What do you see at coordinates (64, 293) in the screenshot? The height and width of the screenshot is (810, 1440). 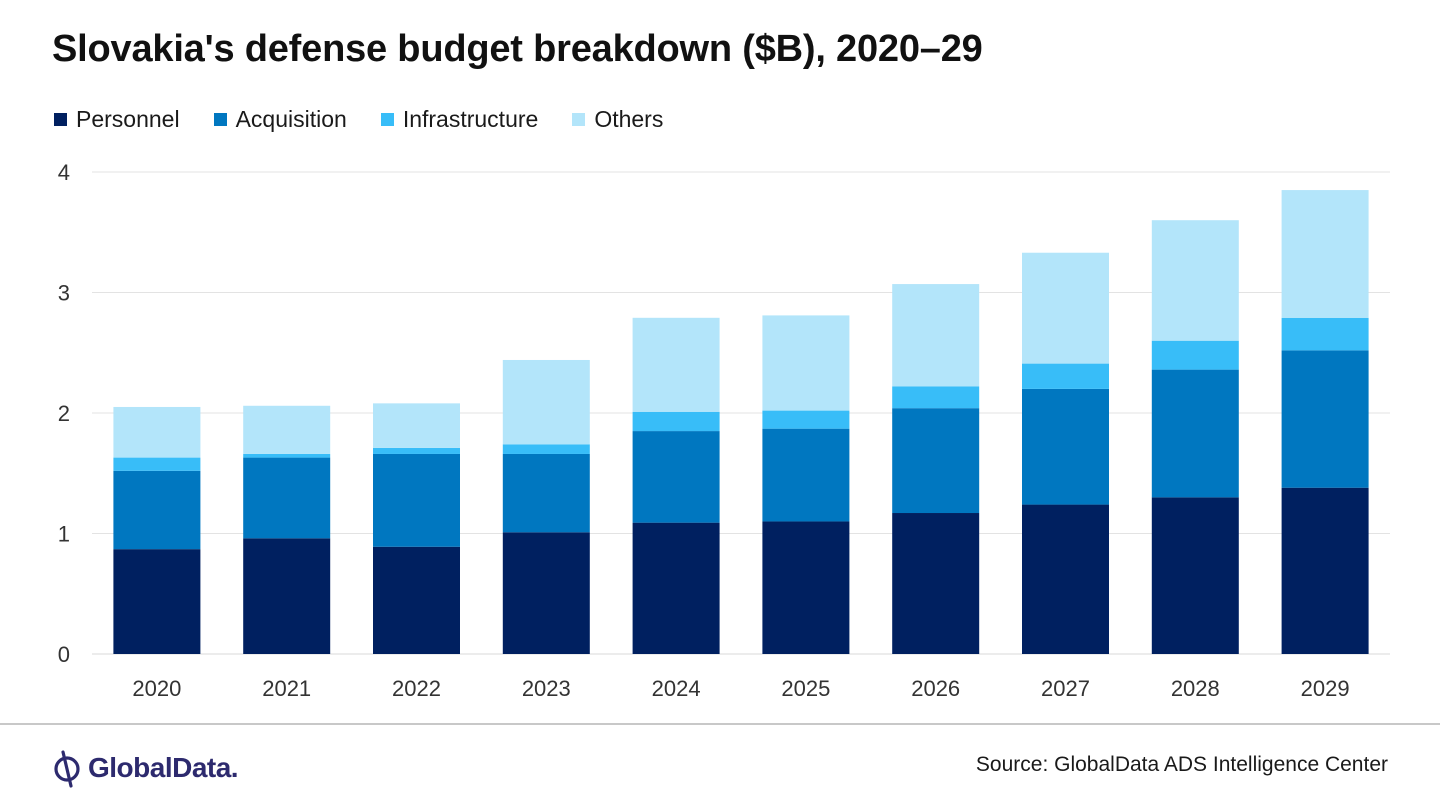 I see `y-tick-label: 3` at bounding box center [64, 293].